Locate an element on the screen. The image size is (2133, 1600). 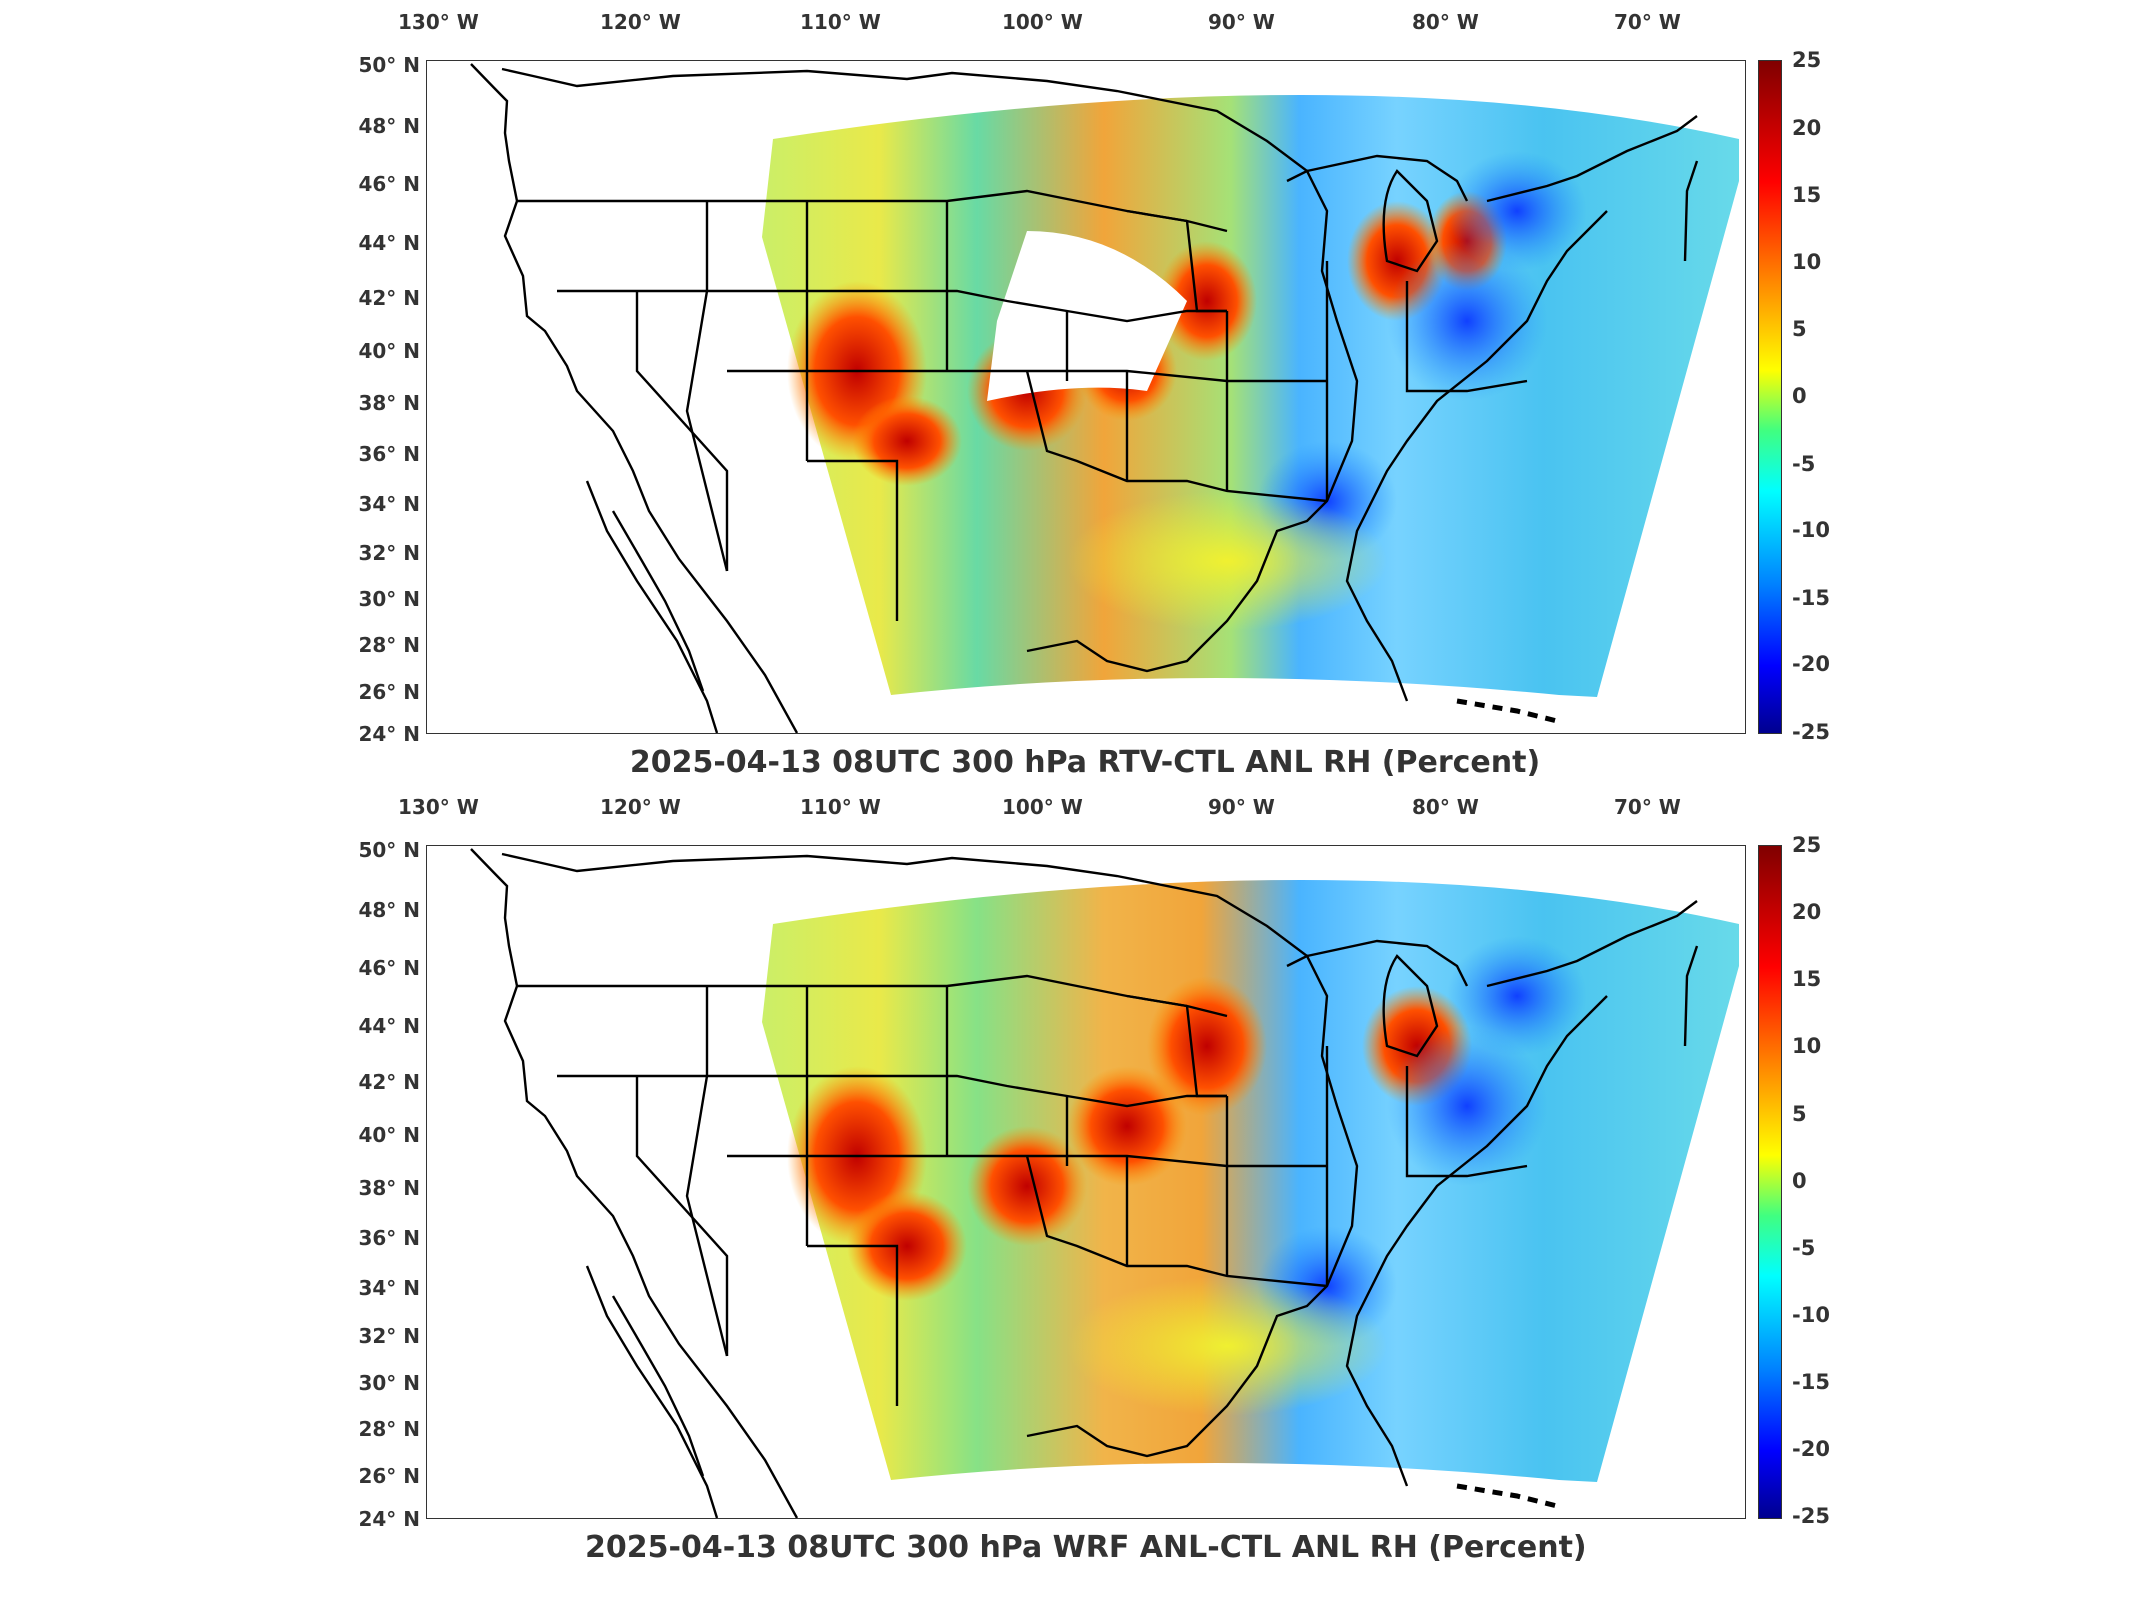
colorbar-bottom is located at coordinates (1770, 1182).